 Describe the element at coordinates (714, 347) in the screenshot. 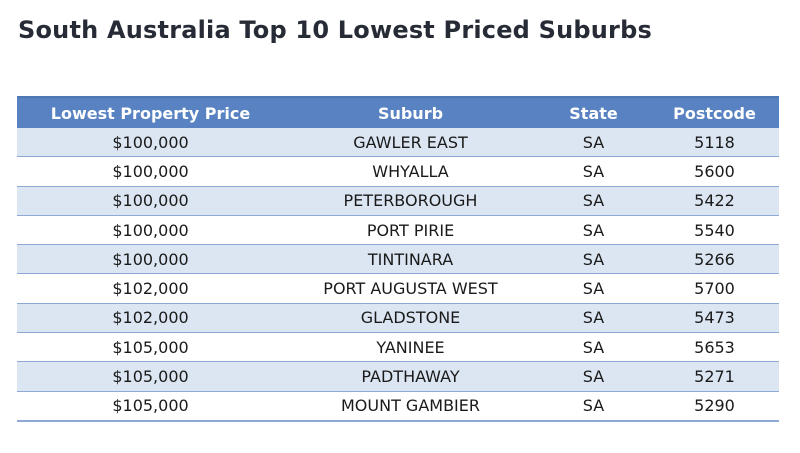

I see `postcode-cell: 5653` at that location.